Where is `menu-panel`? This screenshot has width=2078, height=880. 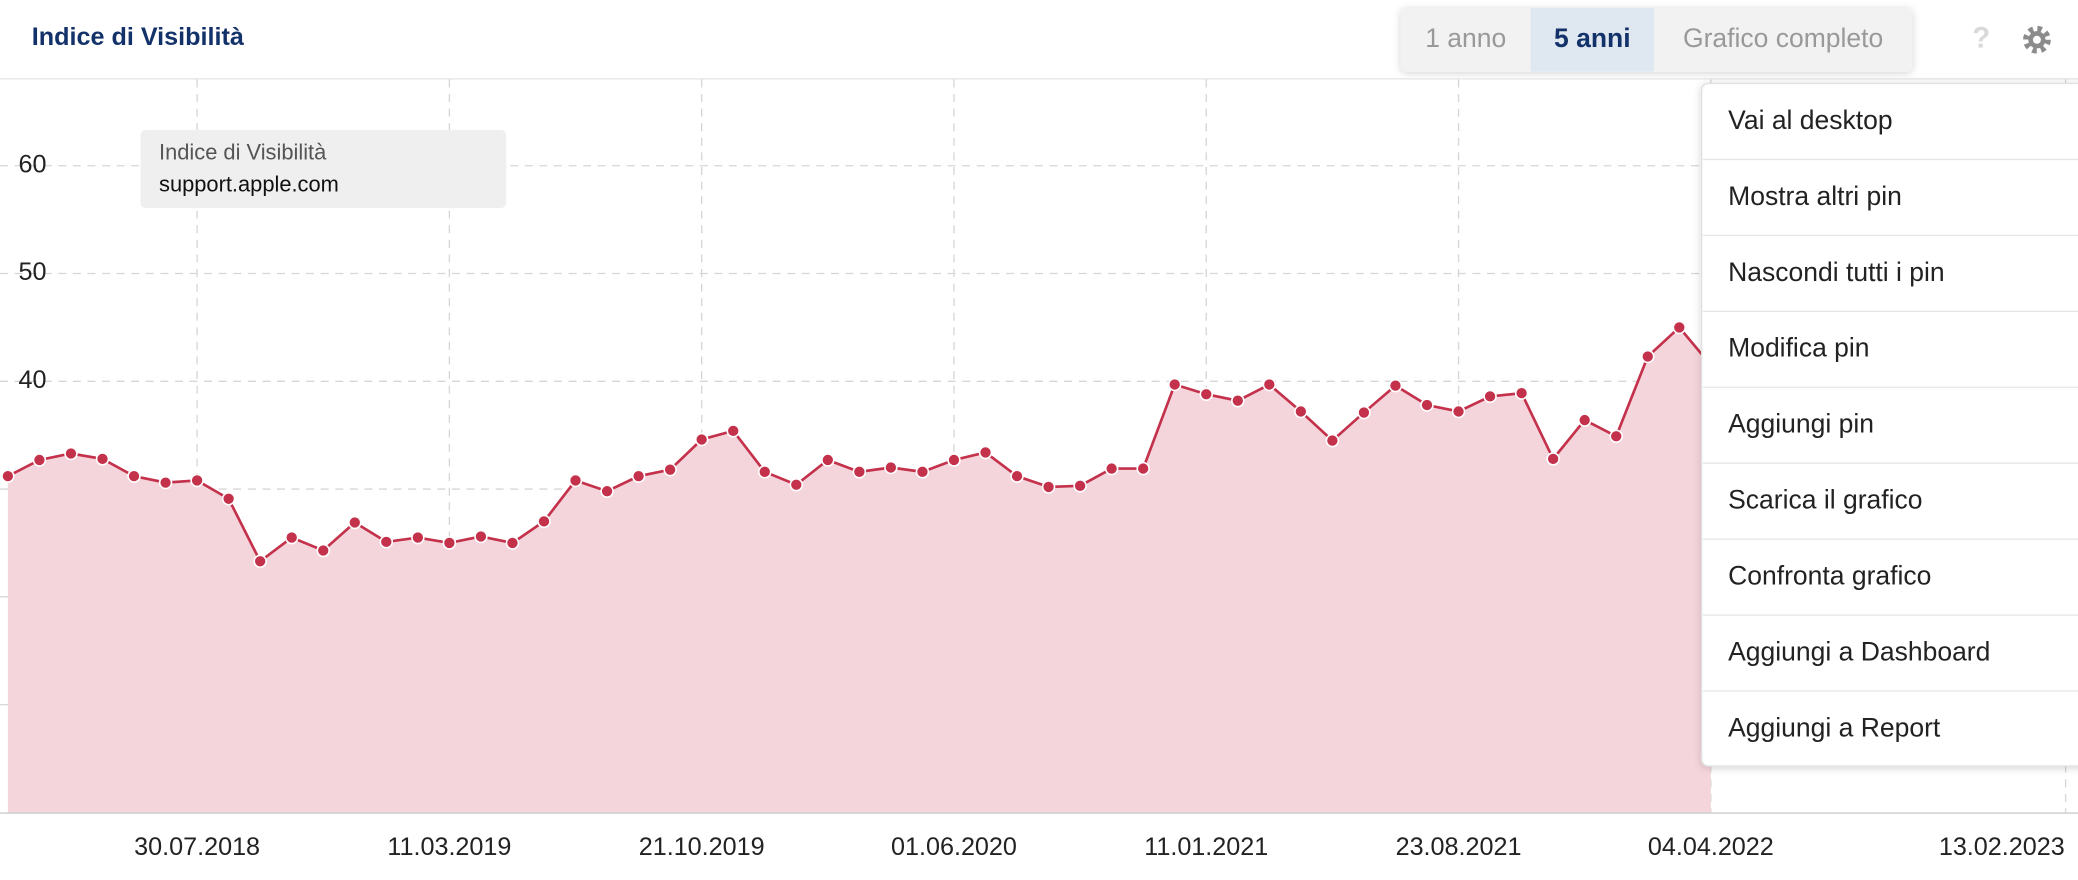
menu-panel is located at coordinates (1889, 424).